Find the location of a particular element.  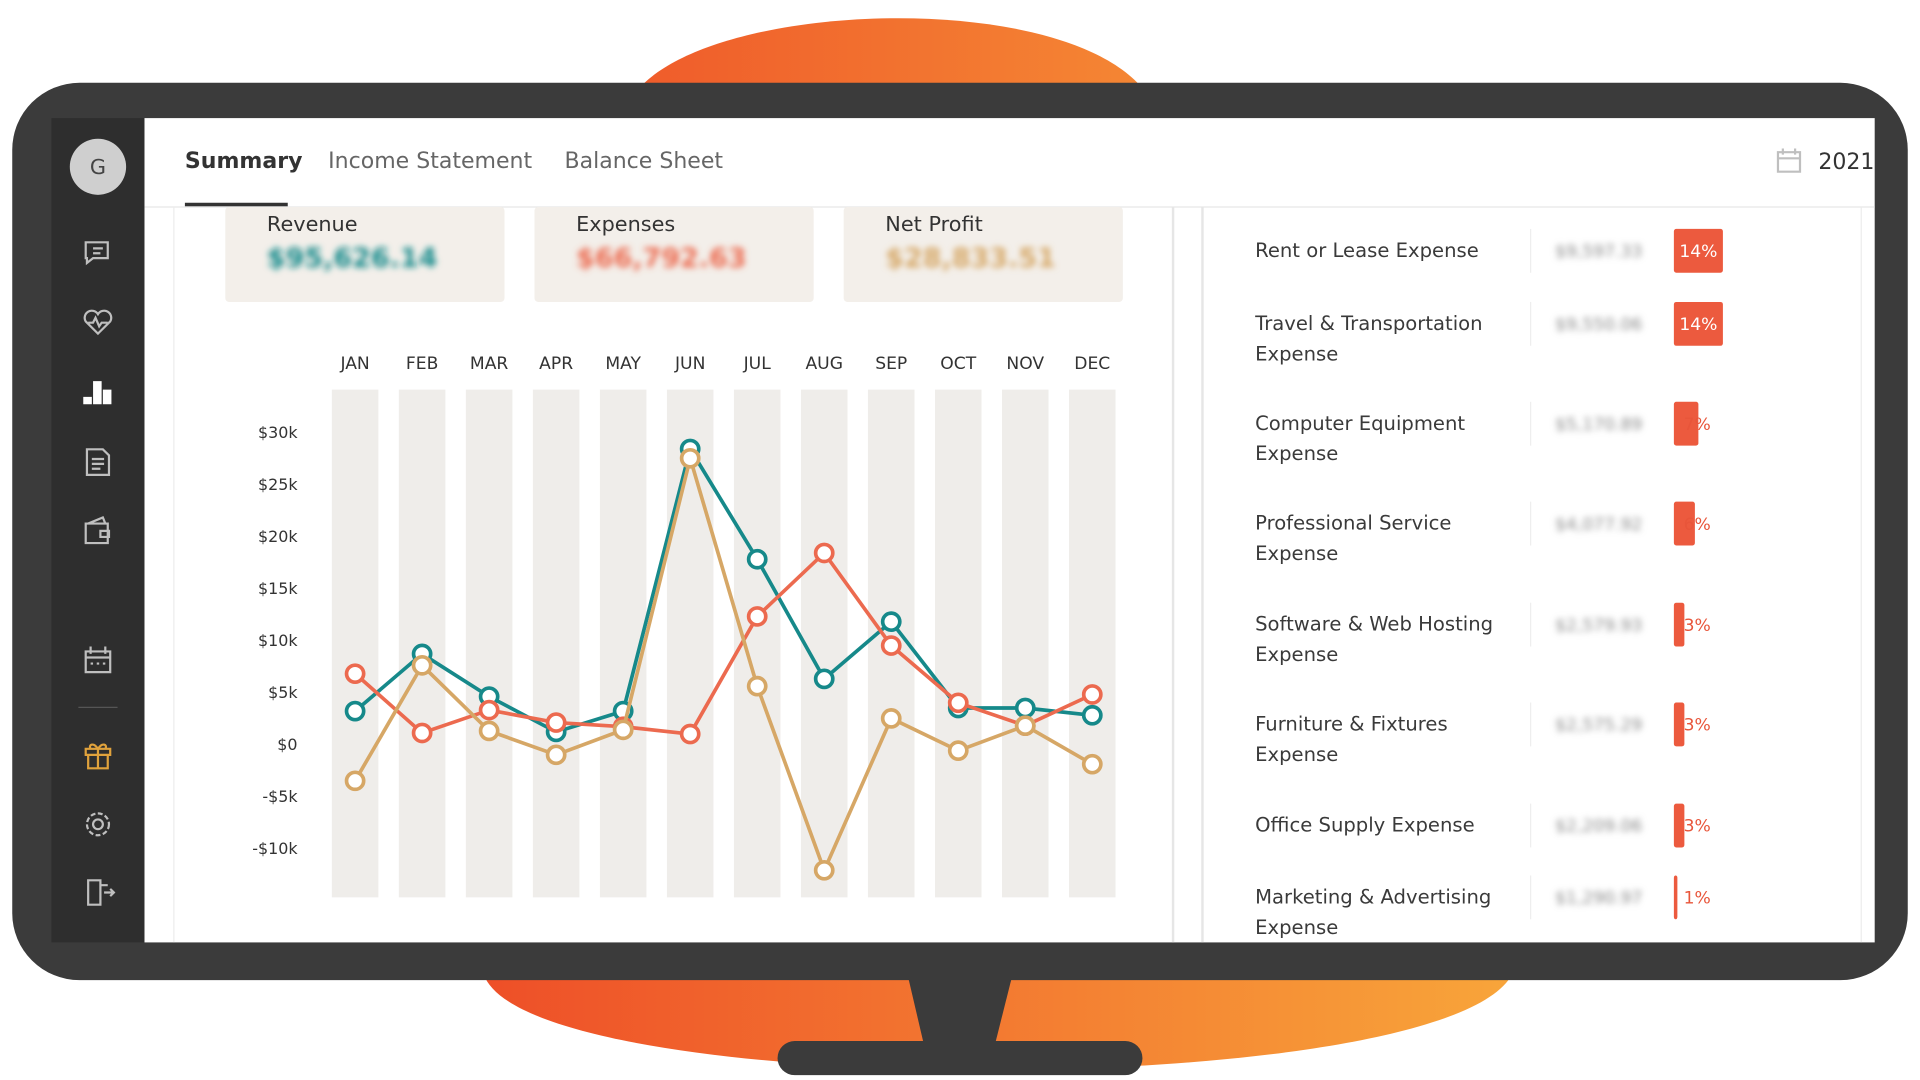

x-tick-label: NOV is located at coordinates (1025, 364).